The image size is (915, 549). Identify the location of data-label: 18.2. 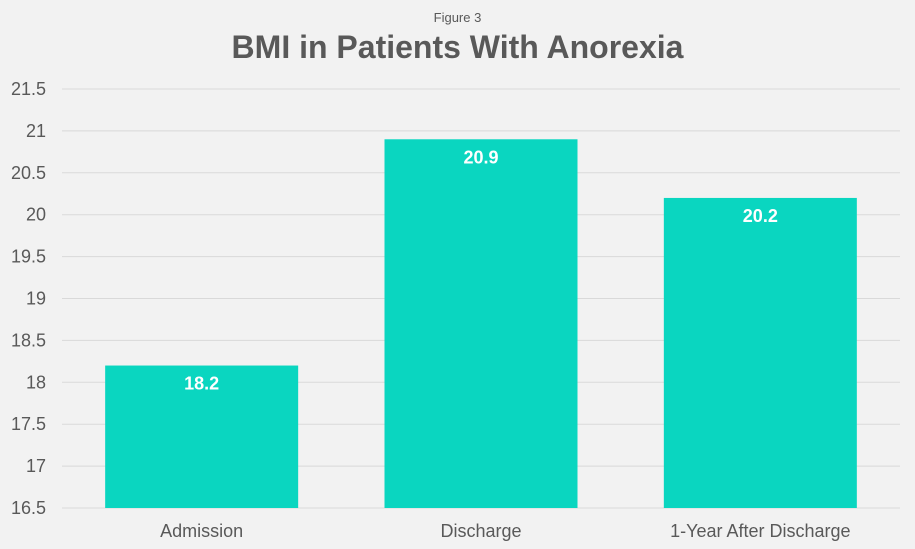
(201, 384).